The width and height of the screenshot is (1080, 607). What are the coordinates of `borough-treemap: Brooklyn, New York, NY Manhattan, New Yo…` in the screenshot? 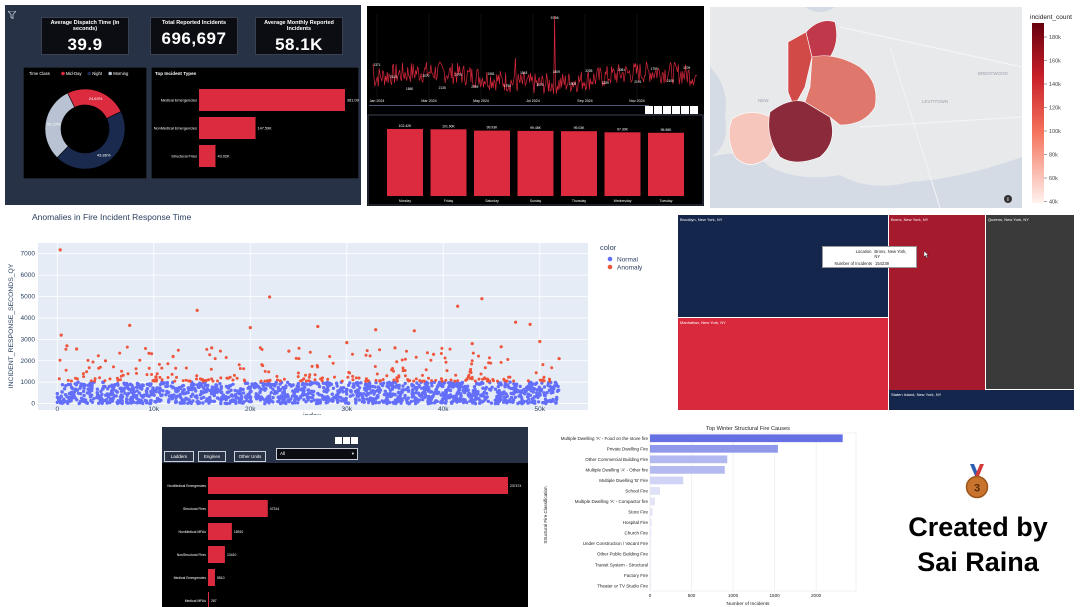 It's located at (876, 312).